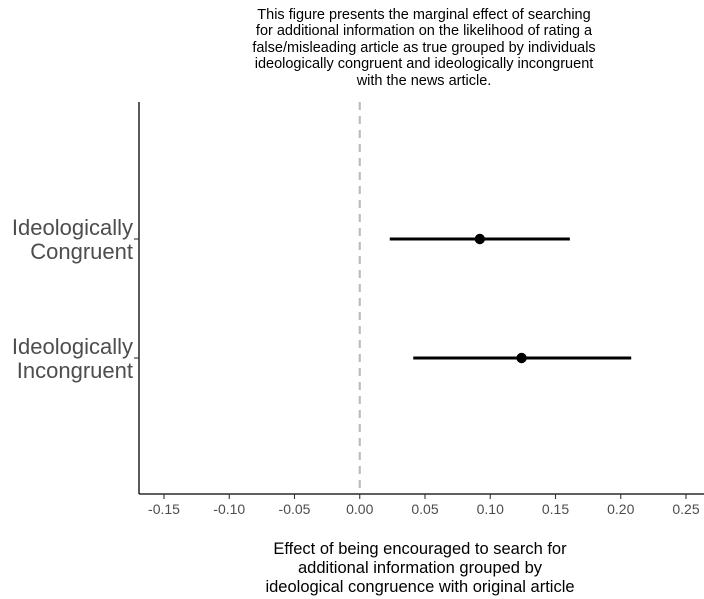 The width and height of the screenshot is (704, 599). I want to click on x-axis-tick-labels: -0.15 -0.10 -0.05 0.00 0.05 0.10 0.15 0.20 0.25, so click(424, 509).